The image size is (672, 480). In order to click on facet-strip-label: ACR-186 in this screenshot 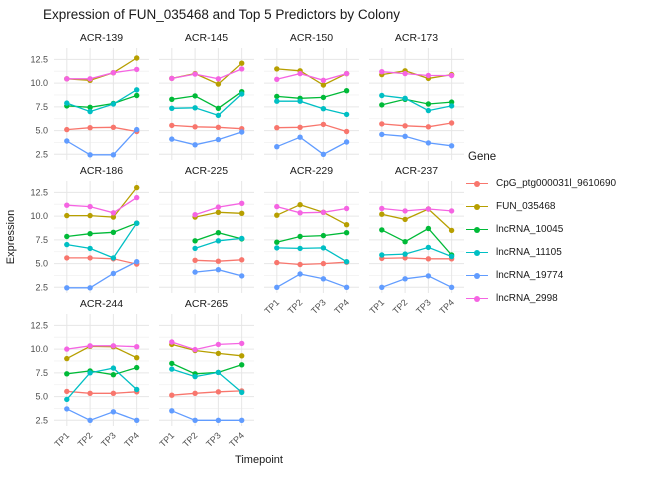, I will do `click(101, 171)`.